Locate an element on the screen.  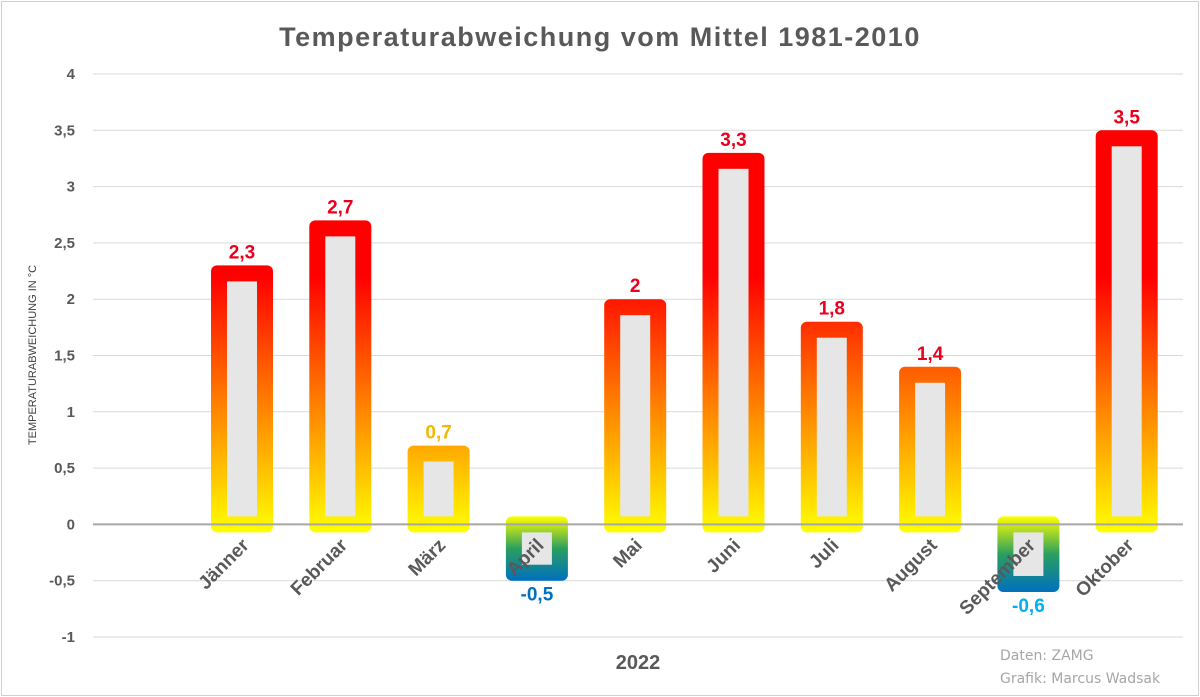
data-label: -0,5 is located at coordinates (537, 595).